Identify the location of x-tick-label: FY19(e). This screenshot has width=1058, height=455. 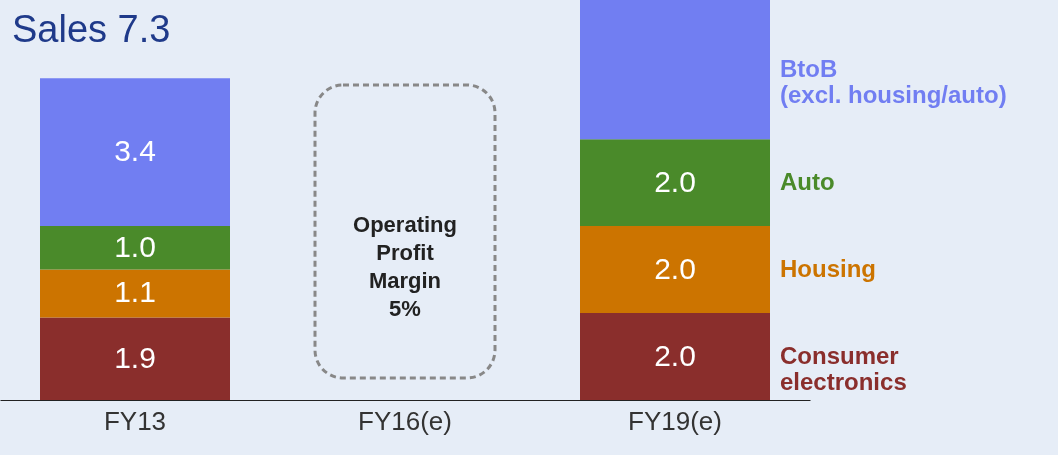
(675, 420).